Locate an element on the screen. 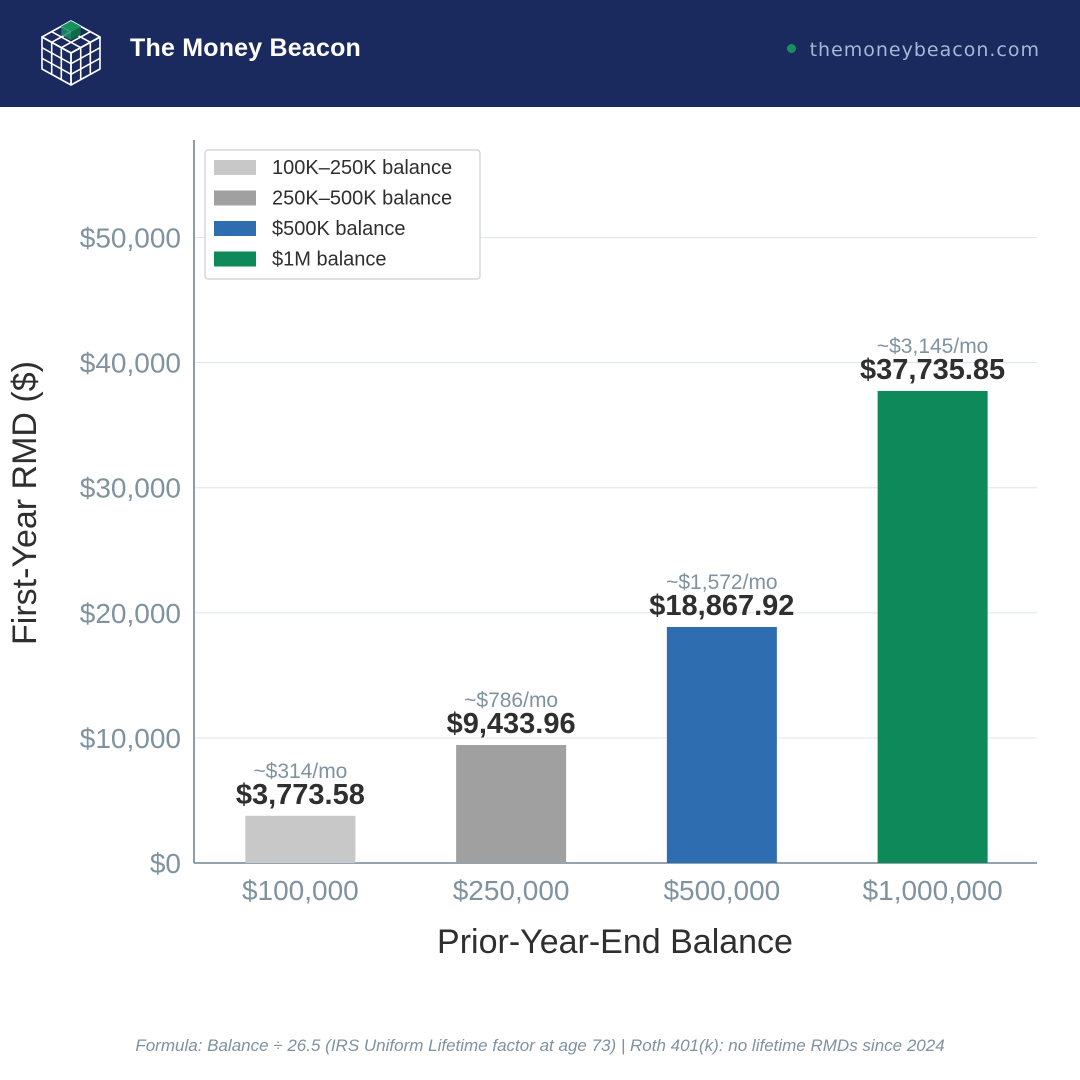  y-axis-label: First-Year RMD ($) is located at coordinates (25, 503).